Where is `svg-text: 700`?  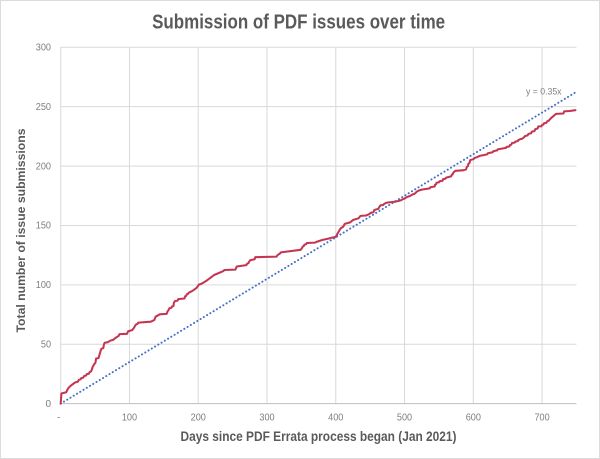 svg-text: 700 is located at coordinates (542, 417).